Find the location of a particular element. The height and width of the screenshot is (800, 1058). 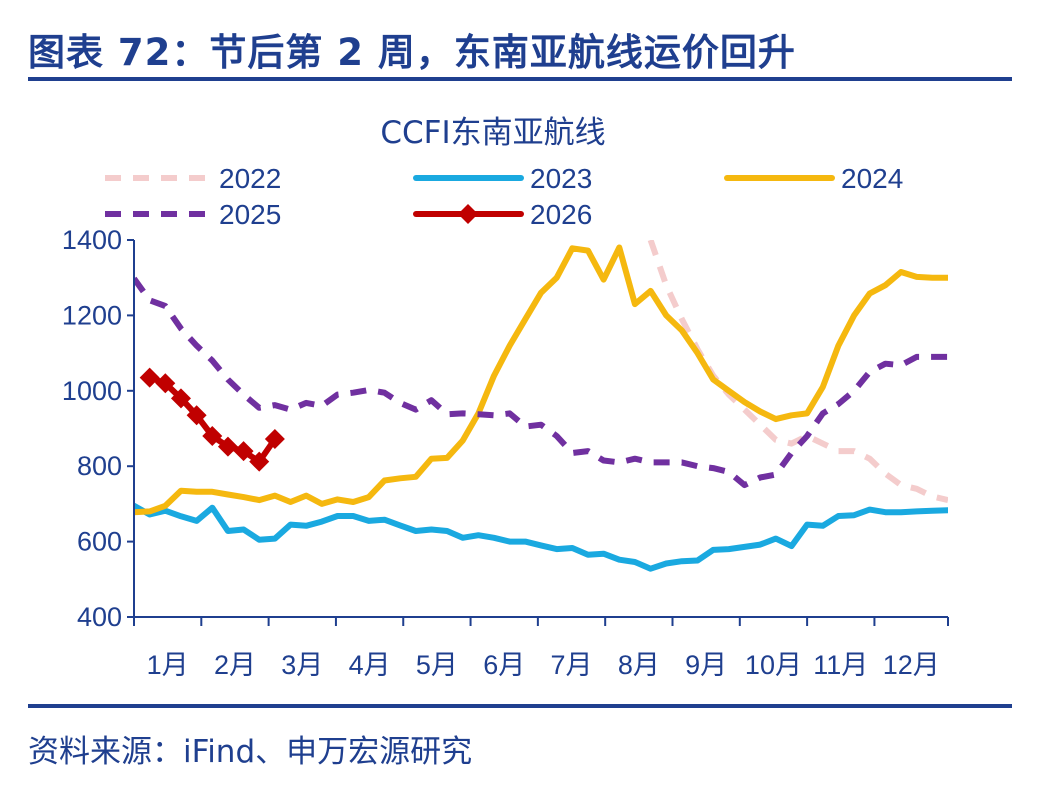

legend-marker-2026 is located at coordinates (468, 214).